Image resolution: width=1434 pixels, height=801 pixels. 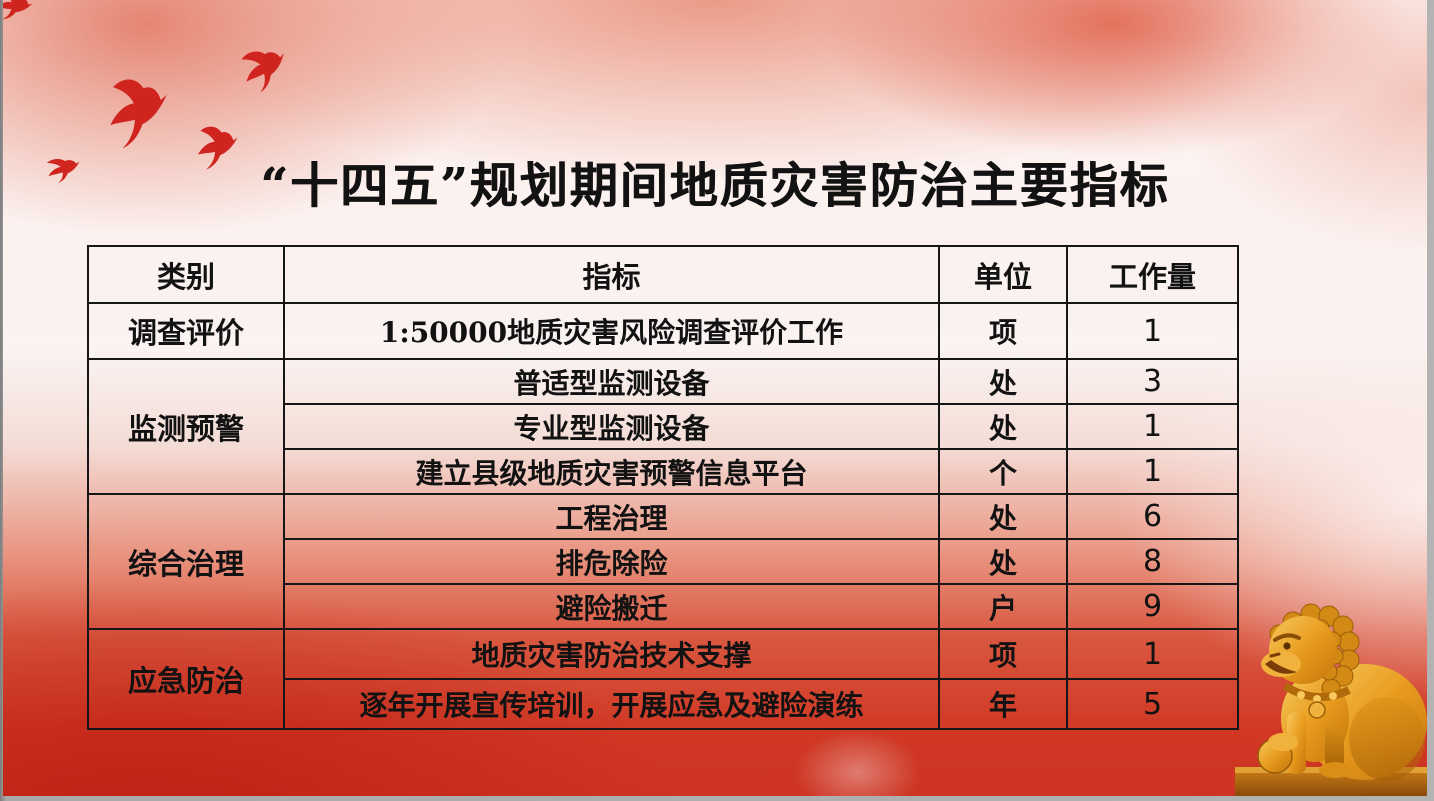 What do you see at coordinates (611, 274) in the screenshot?
I see `header-cell-indicator: 指标` at bounding box center [611, 274].